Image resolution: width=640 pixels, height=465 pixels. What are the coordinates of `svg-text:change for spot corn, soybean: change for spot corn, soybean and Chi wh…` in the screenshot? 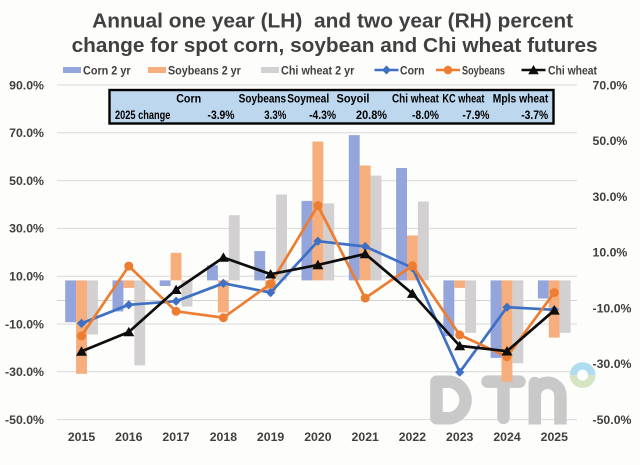 It's located at (335, 46).